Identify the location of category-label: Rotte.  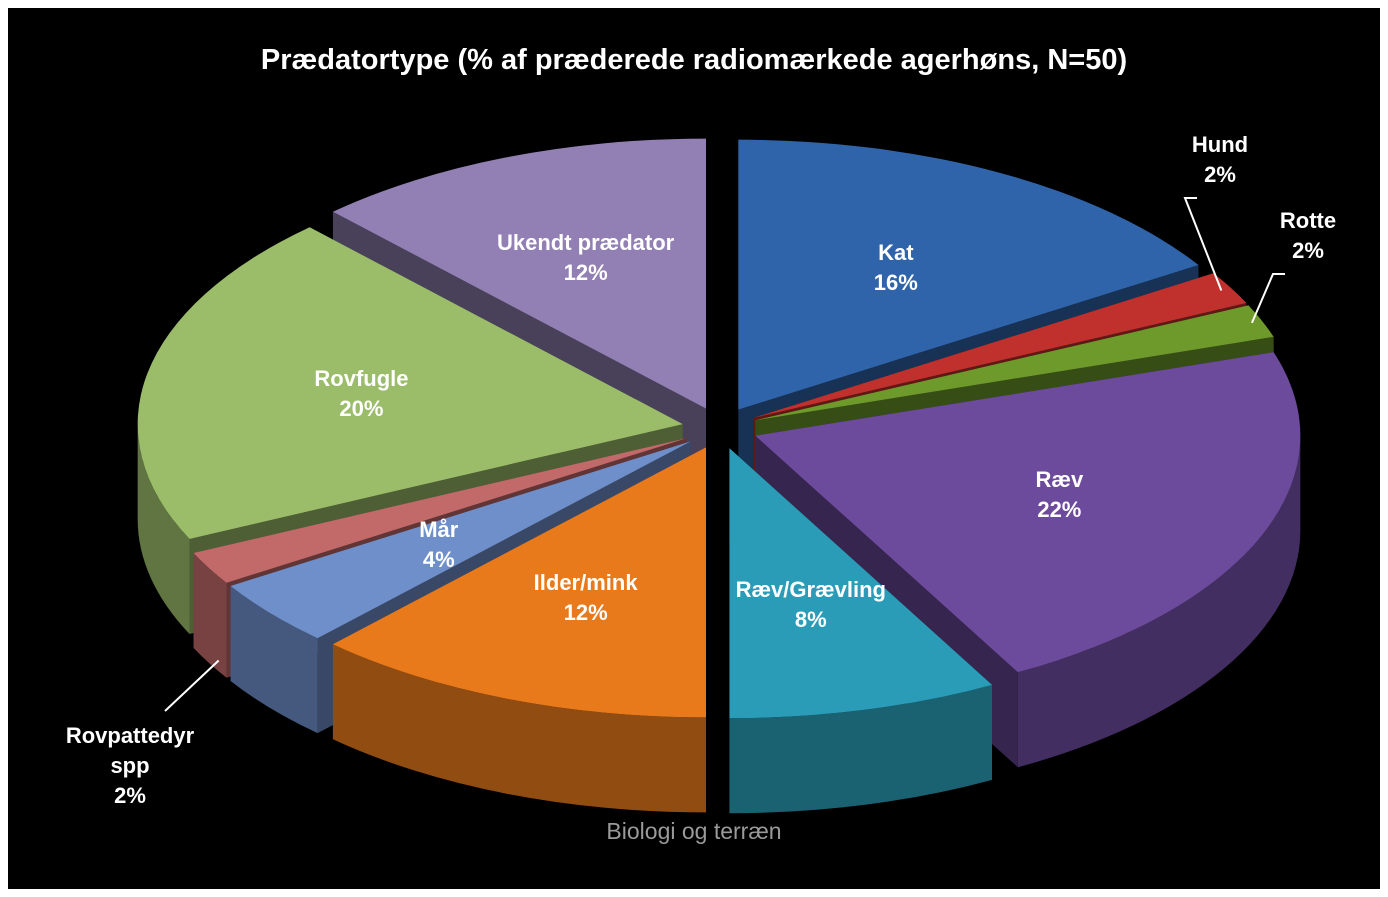
(1308, 220).